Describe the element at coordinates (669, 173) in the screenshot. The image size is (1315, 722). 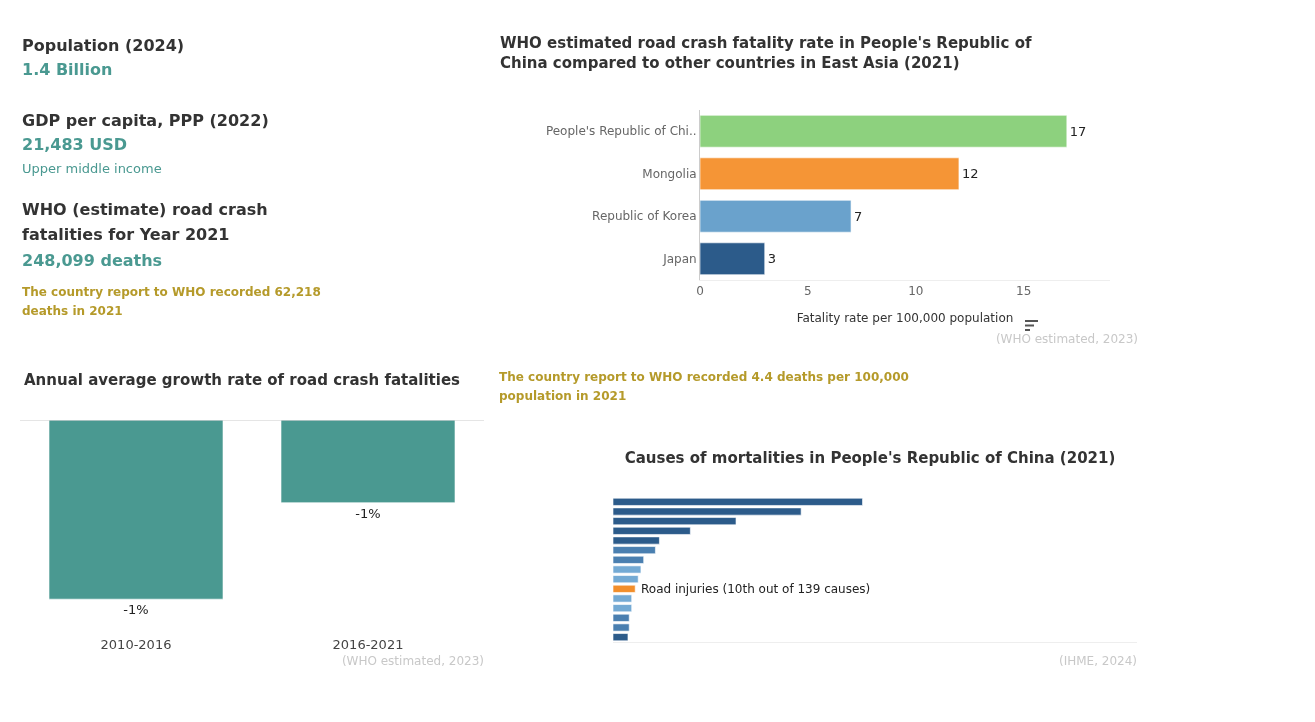
I see `y-tick-label: Mongolia` at that location.